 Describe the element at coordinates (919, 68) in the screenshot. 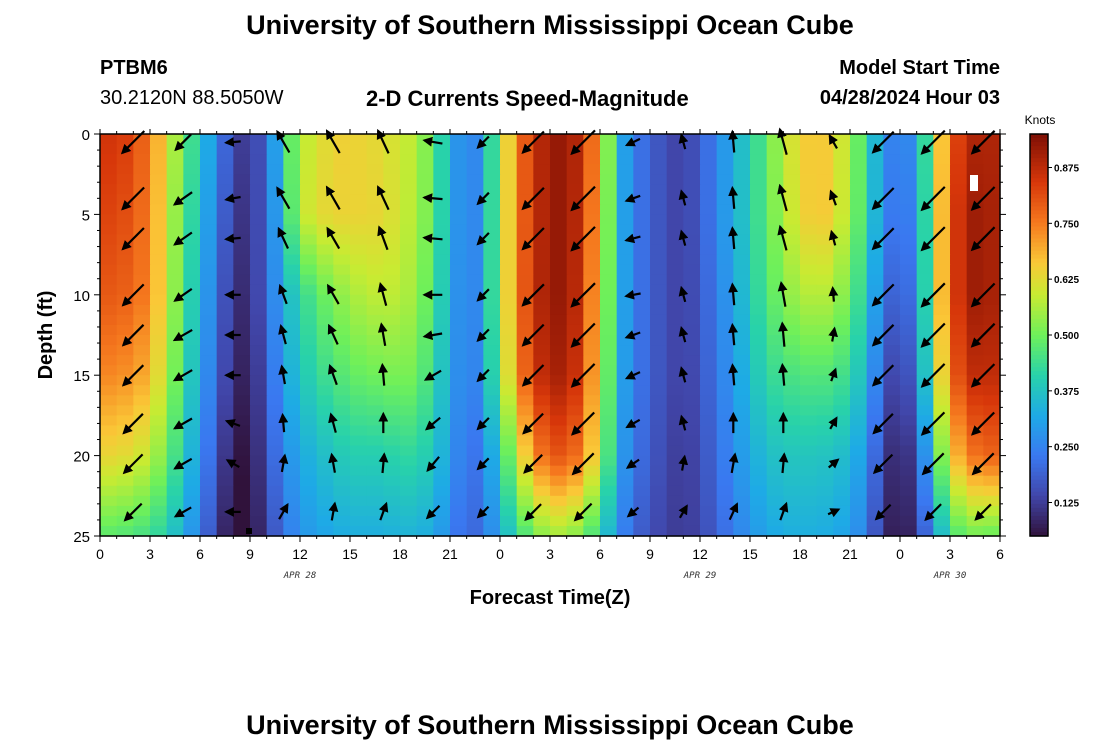

I see `model-start-label: Model Start Time` at that location.